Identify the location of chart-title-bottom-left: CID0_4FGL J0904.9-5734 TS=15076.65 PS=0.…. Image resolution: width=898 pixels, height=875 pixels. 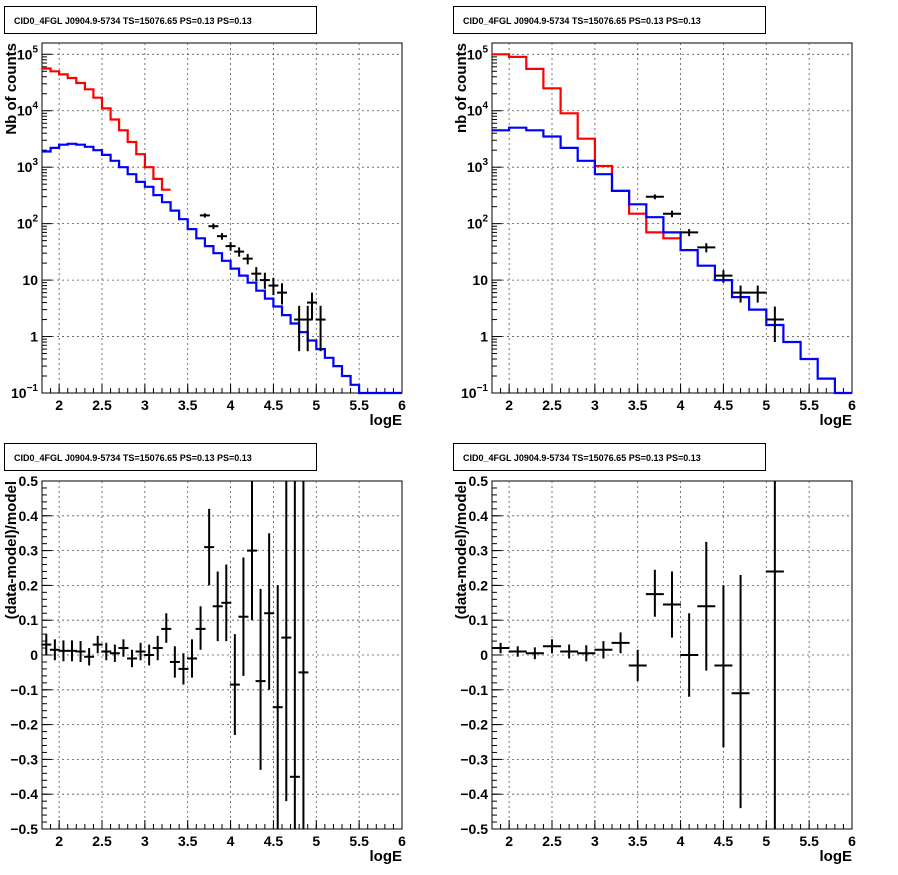
(160, 457).